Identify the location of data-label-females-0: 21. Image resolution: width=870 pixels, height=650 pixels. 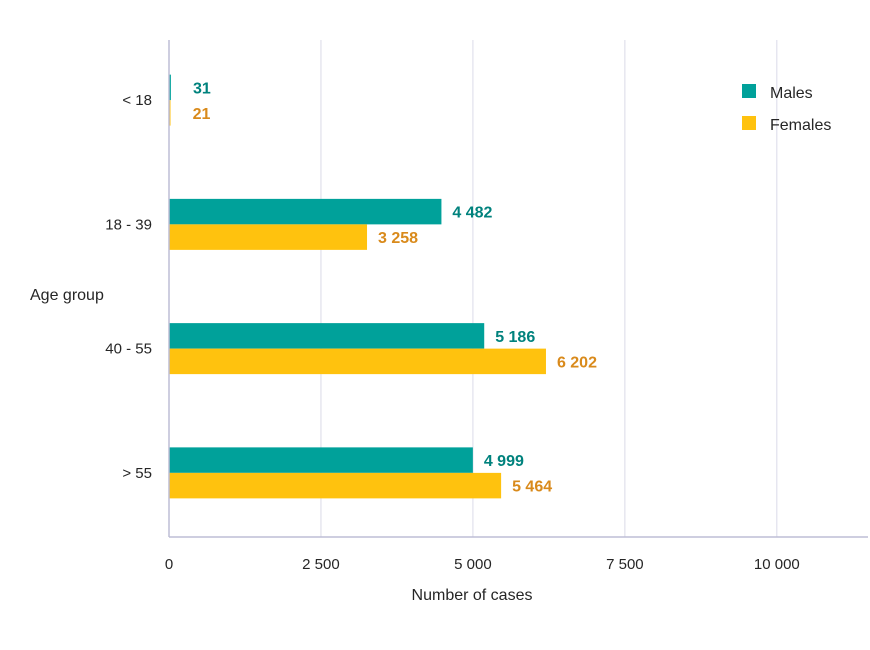
(202, 114).